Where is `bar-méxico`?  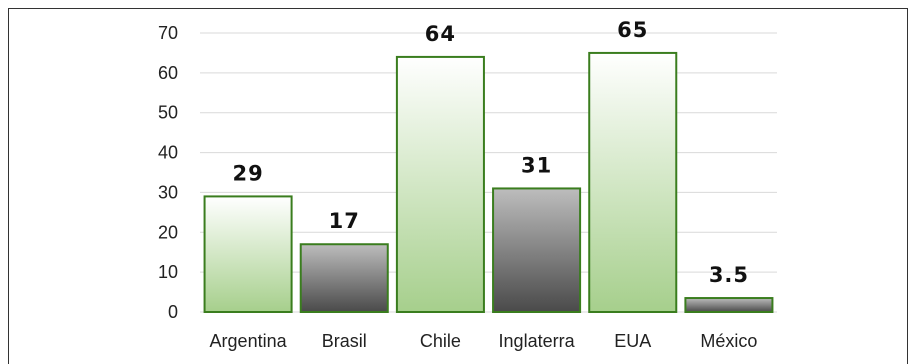
bar-méxico is located at coordinates (729, 305).